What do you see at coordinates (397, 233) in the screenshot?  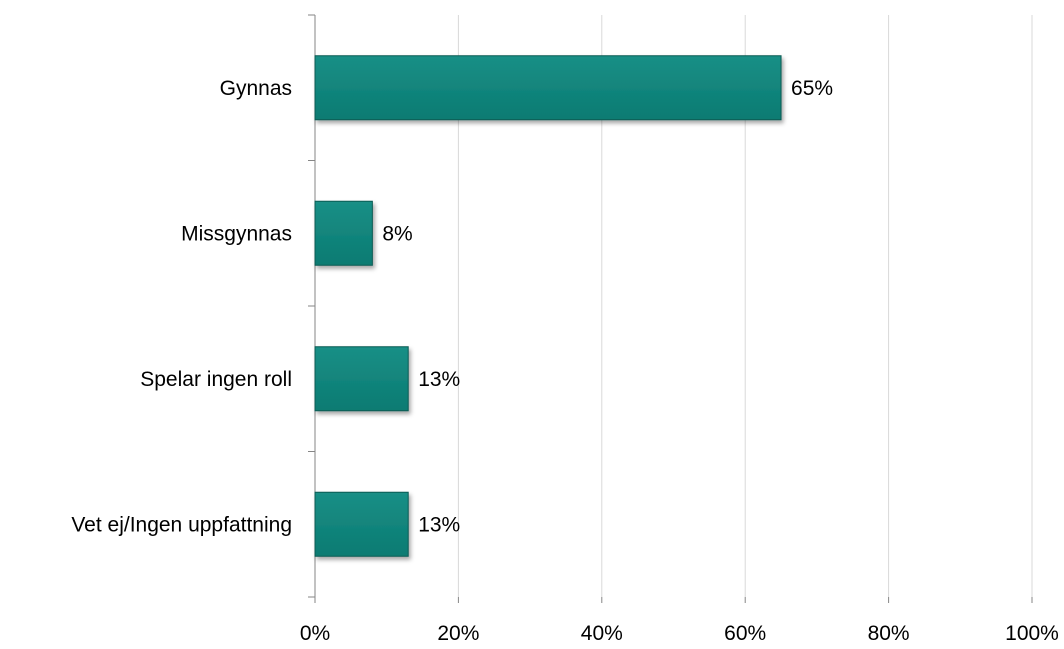 I see `data-label: 8%` at bounding box center [397, 233].